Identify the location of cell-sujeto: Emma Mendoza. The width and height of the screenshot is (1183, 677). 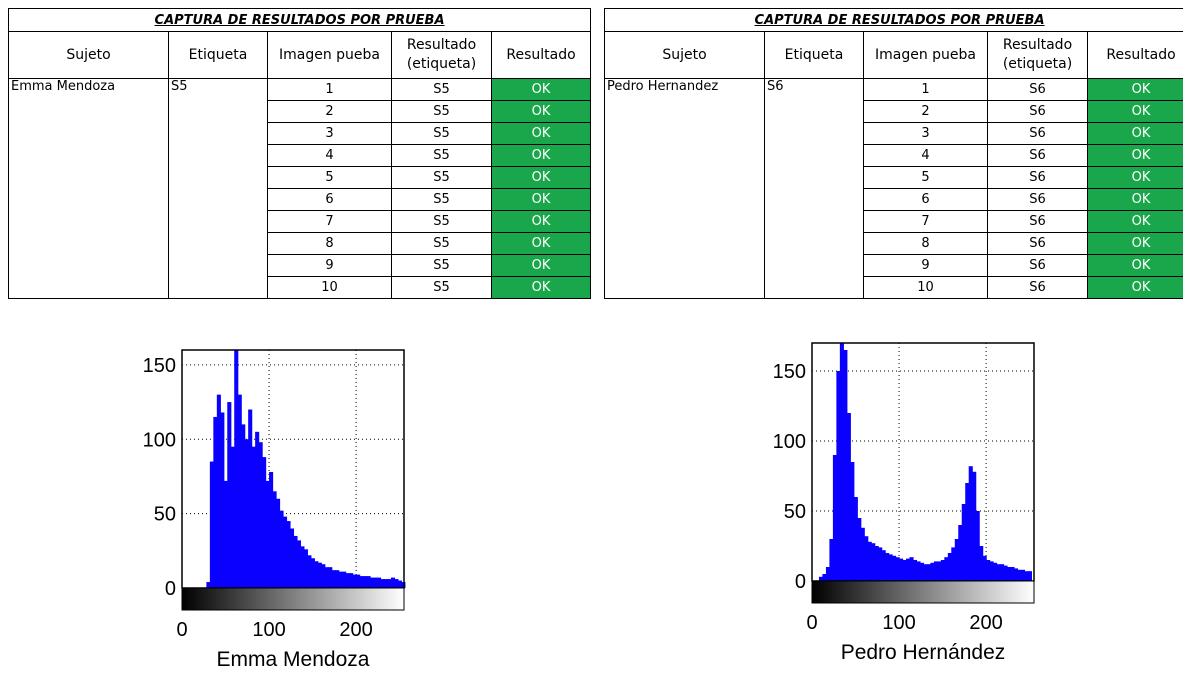
(89, 189).